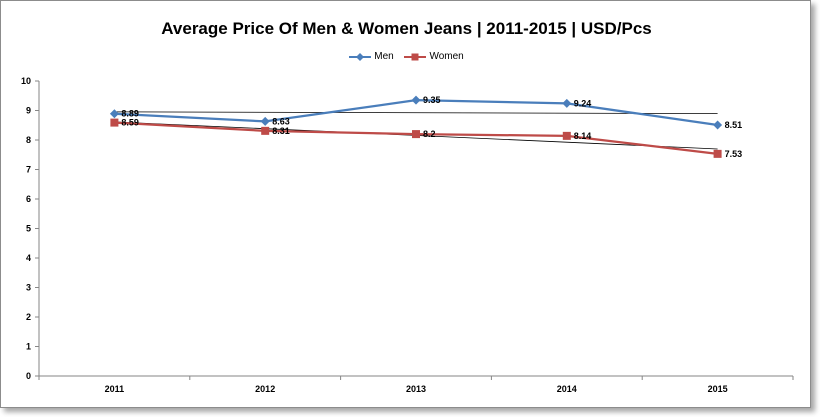  Describe the element at coordinates (718, 389) in the screenshot. I see `x-tick-label: 2015` at that location.